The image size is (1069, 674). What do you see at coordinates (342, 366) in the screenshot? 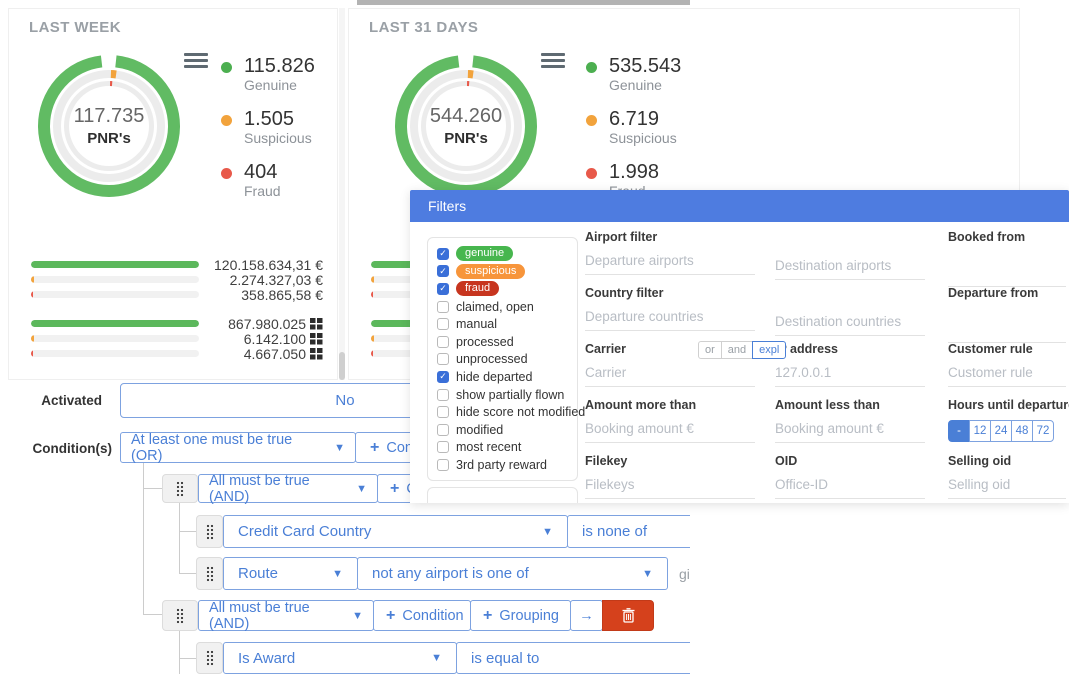
I see `scrollbar-thumb` at bounding box center [342, 366].